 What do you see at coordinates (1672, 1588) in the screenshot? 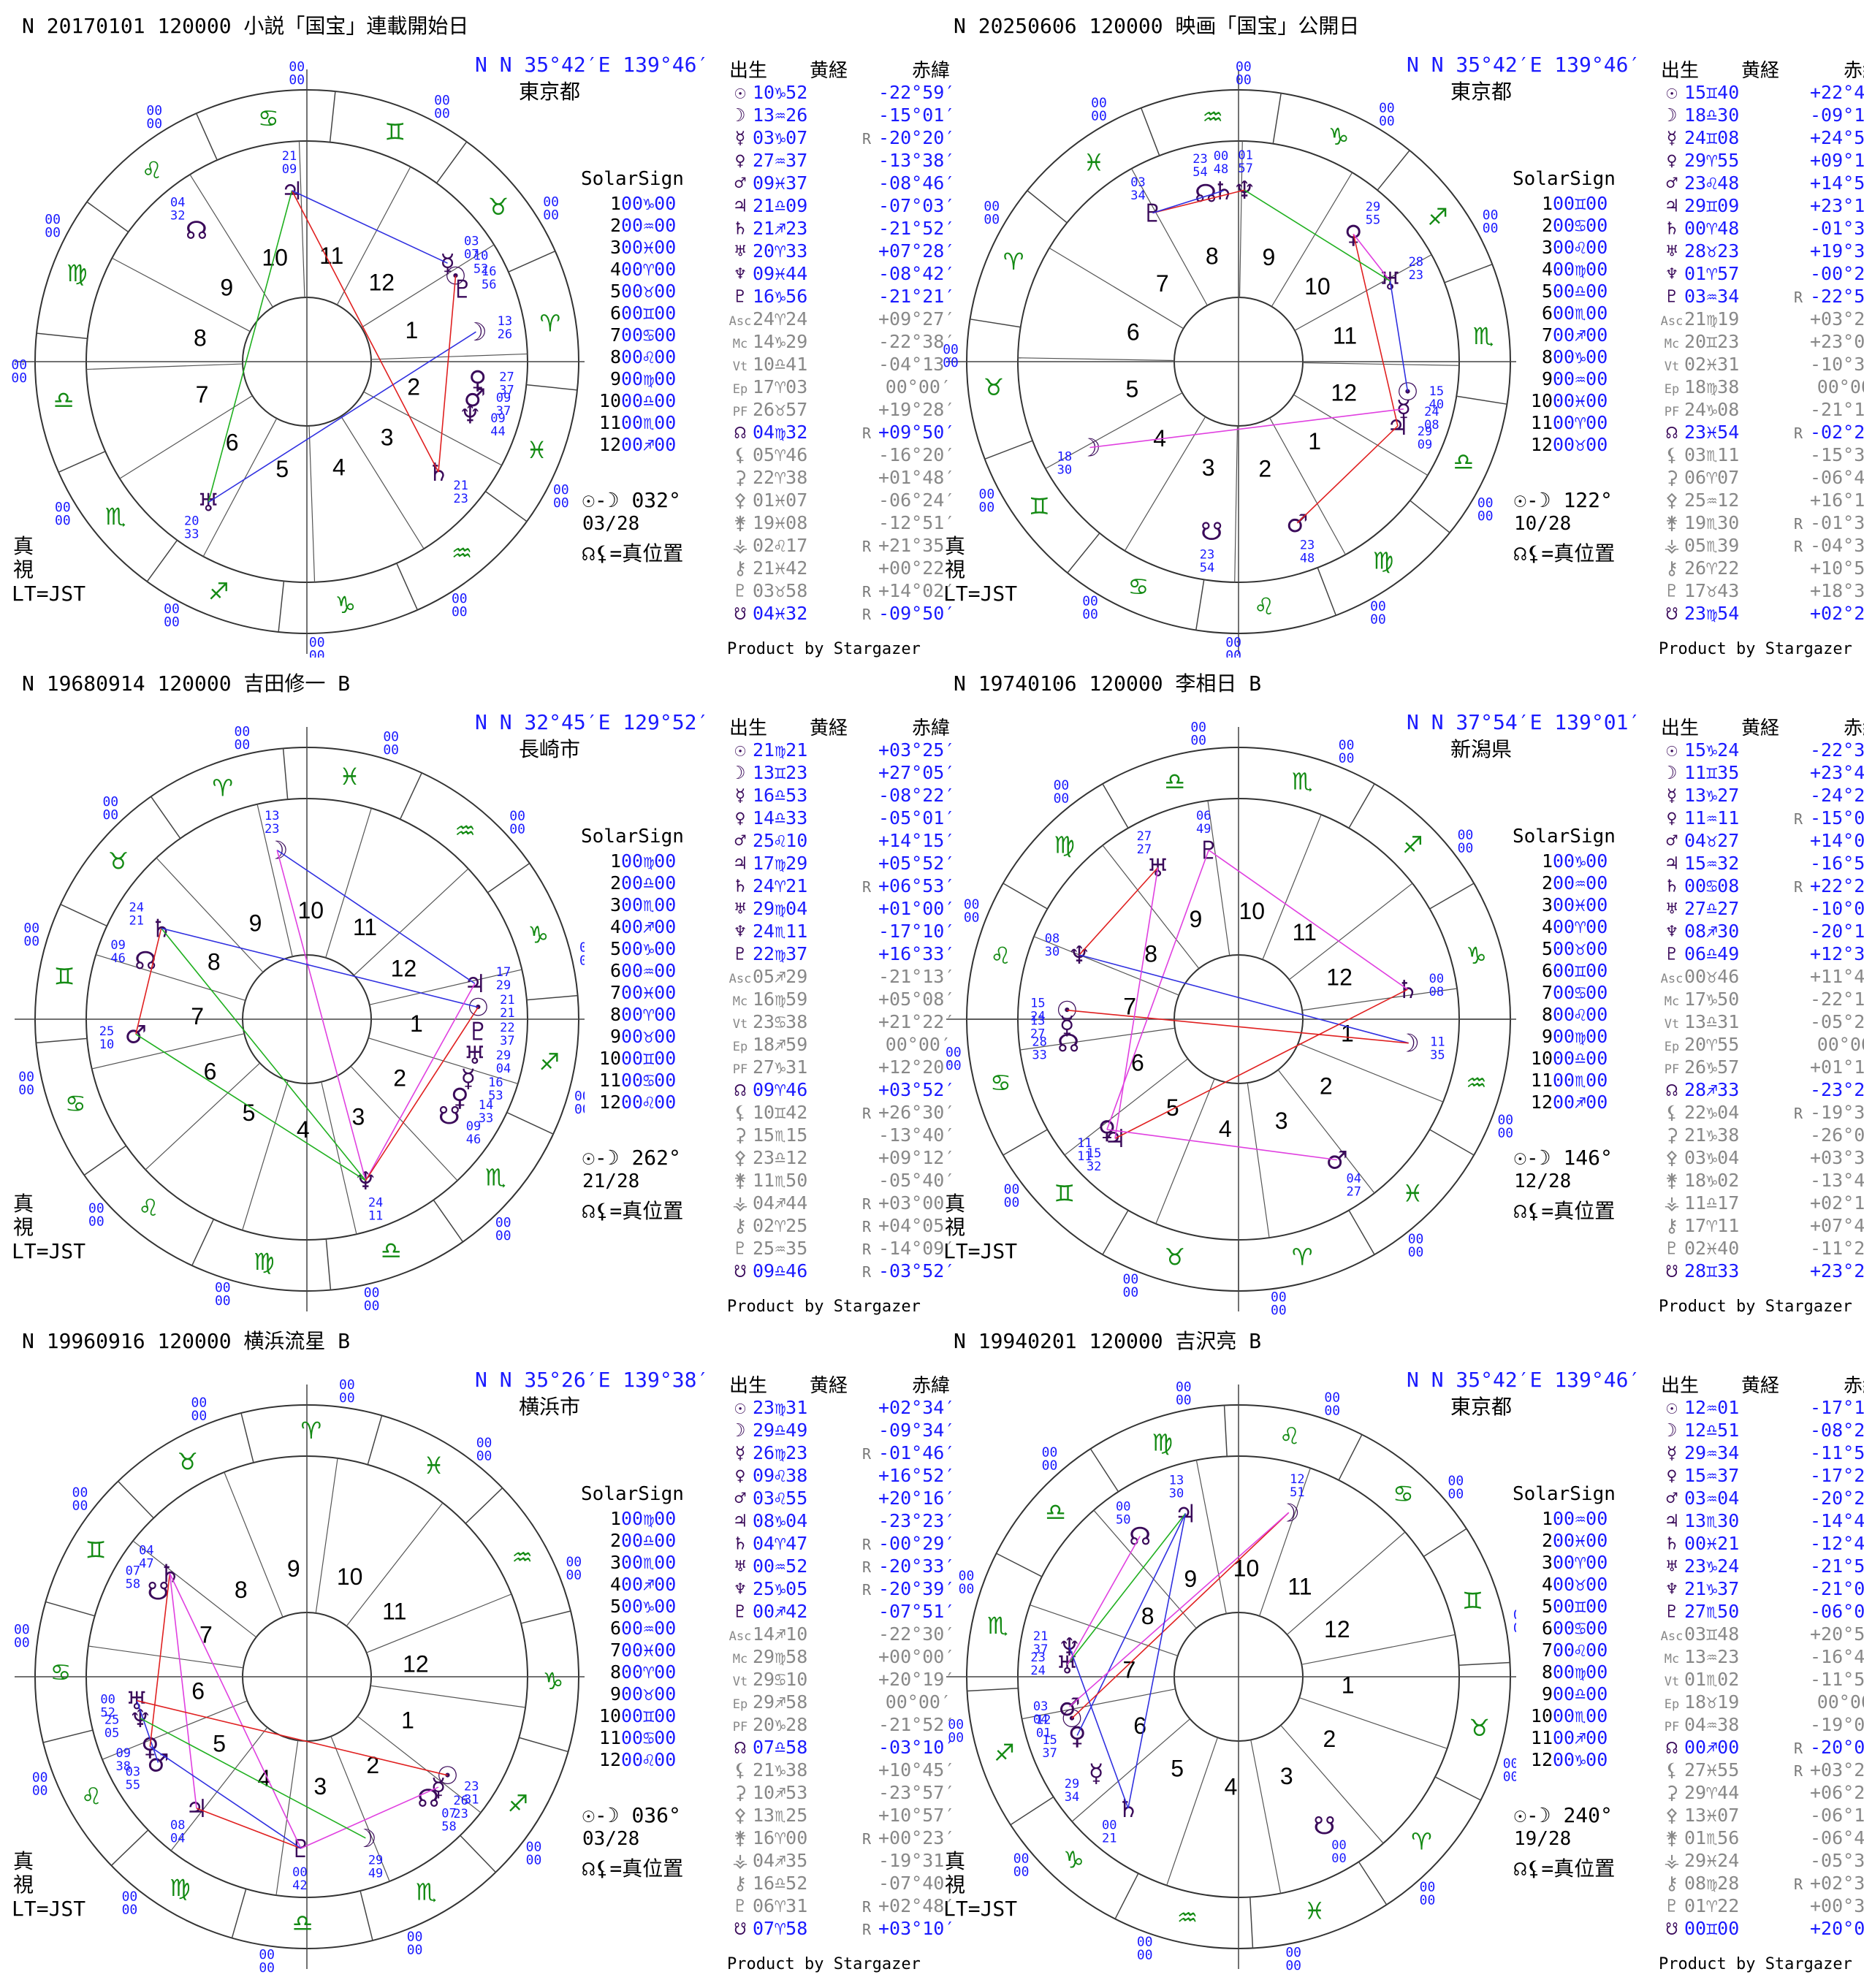
I see `planet-symbol: ♆` at bounding box center [1672, 1588].